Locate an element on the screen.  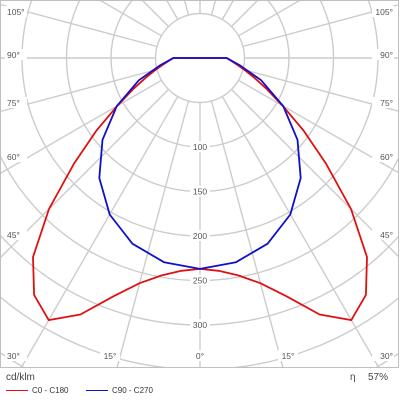
angle-label-right: 105° is located at coordinates (384, 12).